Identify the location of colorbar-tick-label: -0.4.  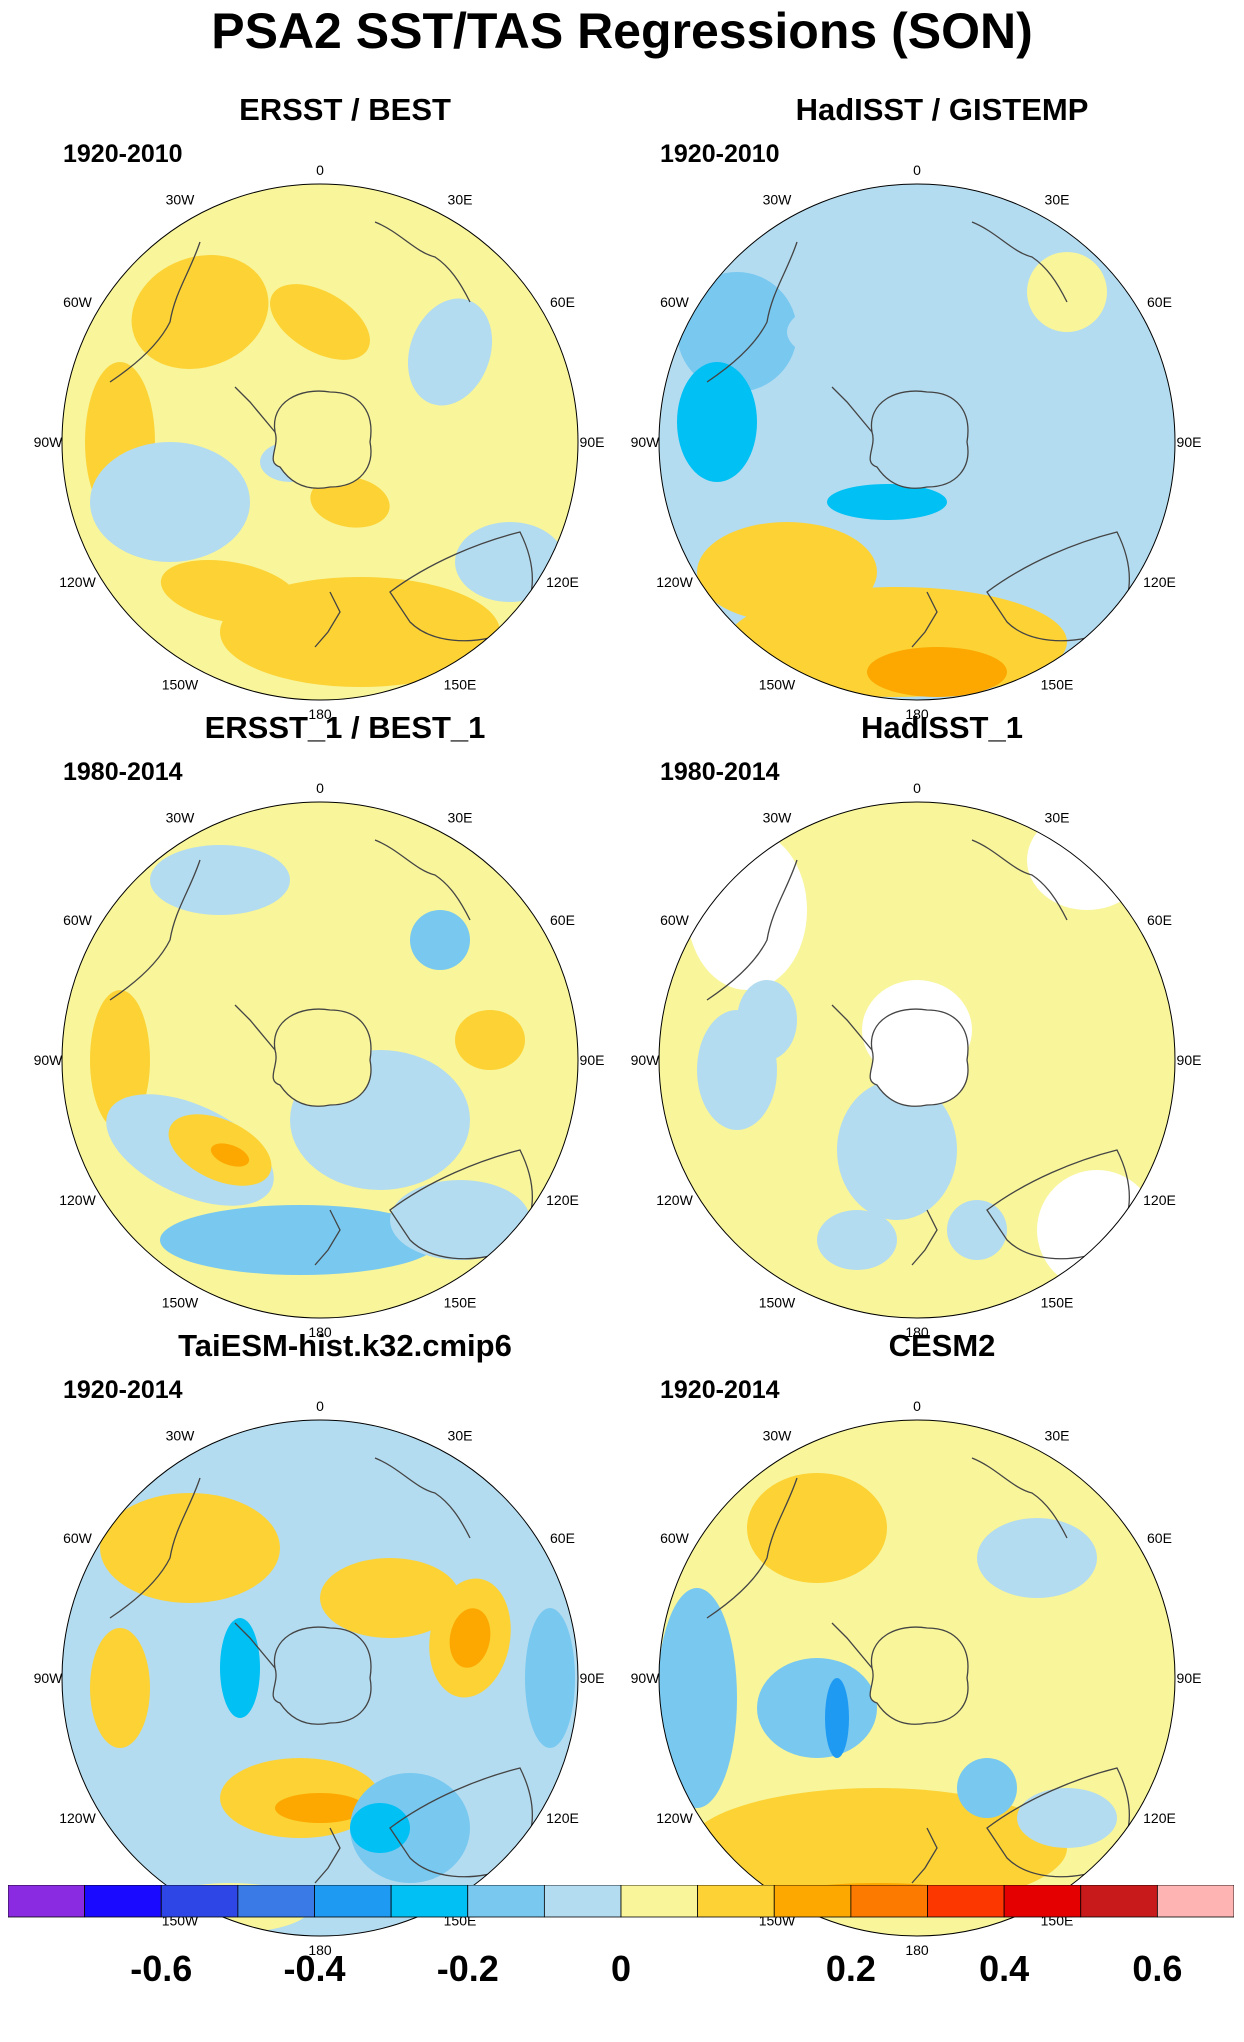
(314, 1968).